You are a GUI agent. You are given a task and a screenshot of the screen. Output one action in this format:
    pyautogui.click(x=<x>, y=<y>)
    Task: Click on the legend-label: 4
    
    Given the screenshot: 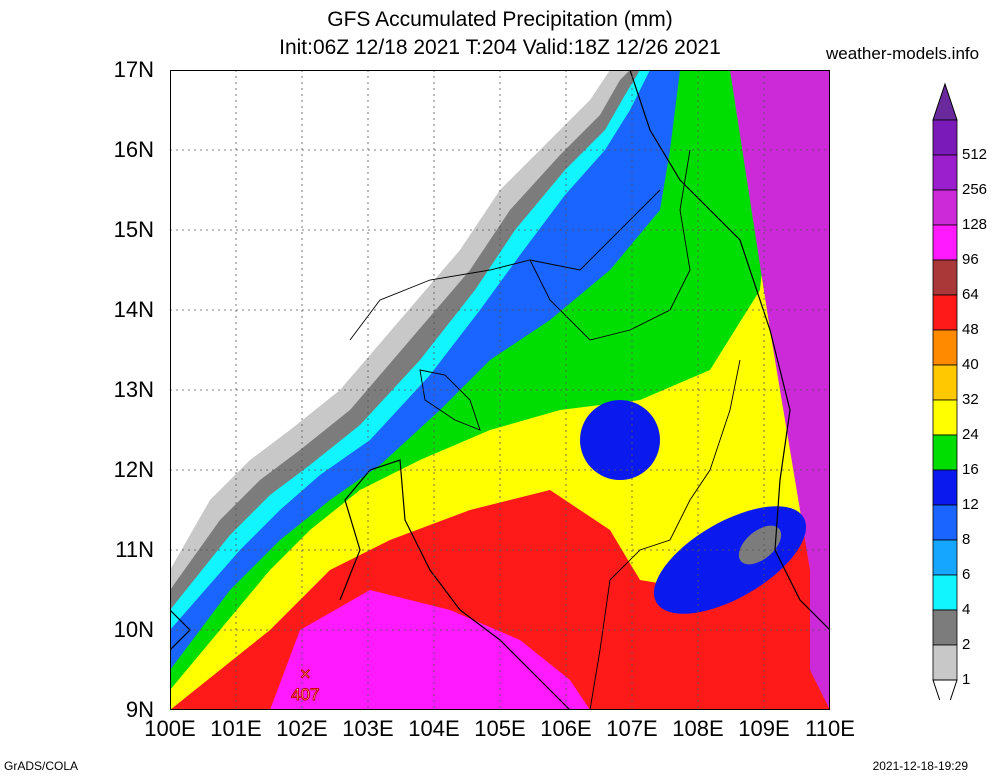 What is the action you would take?
    pyautogui.click(x=966, y=609)
    